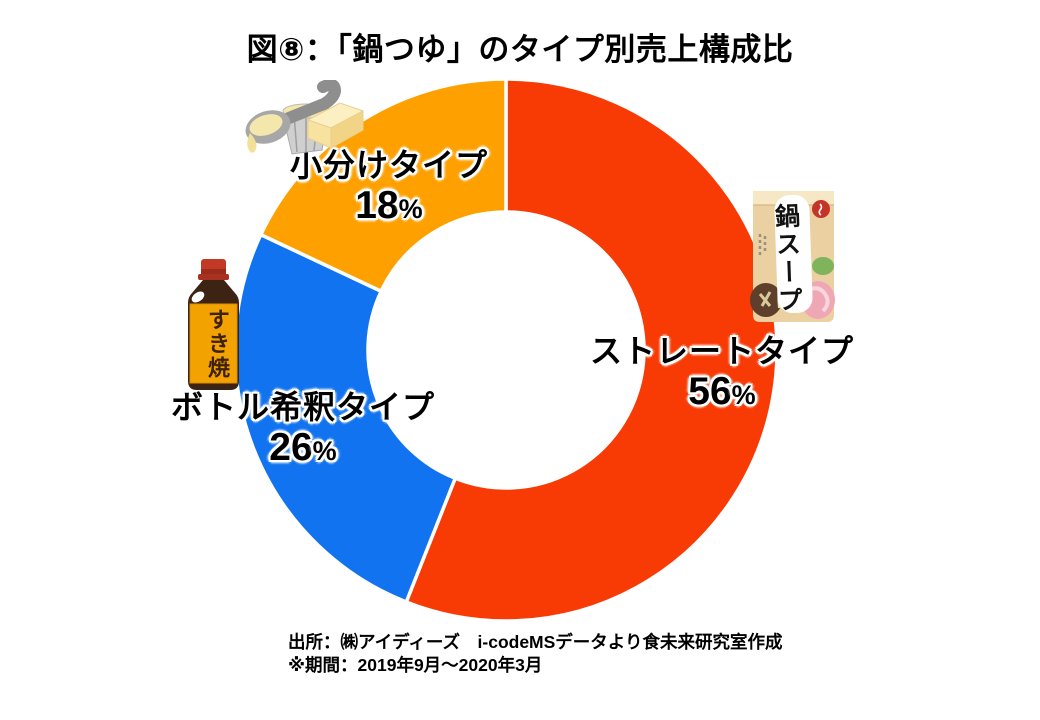 The width and height of the screenshot is (1040, 720). I want to click on bottle-label, so click(213, 343).